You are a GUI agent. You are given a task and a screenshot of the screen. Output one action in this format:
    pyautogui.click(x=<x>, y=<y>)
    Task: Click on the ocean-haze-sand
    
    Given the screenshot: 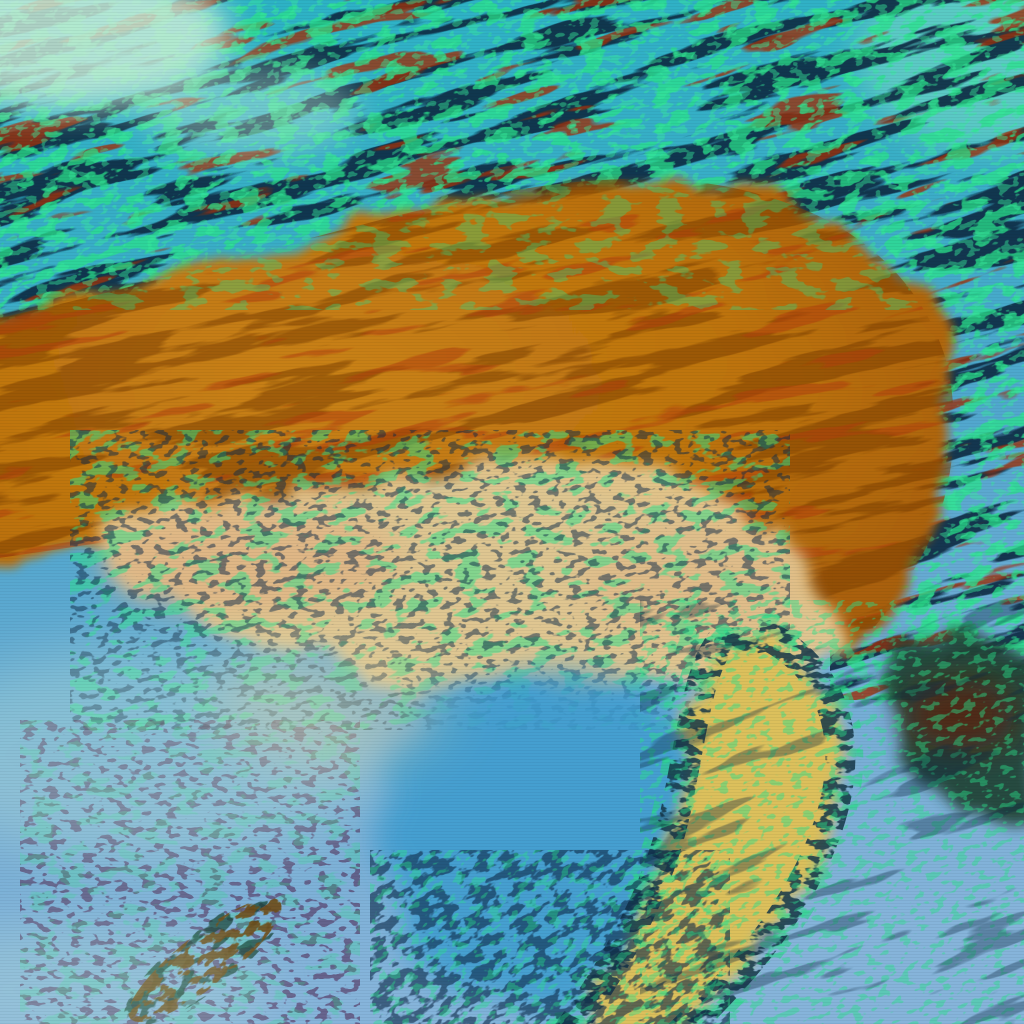 What is the action you would take?
    pyautogui.click(x=330, y=700)
    